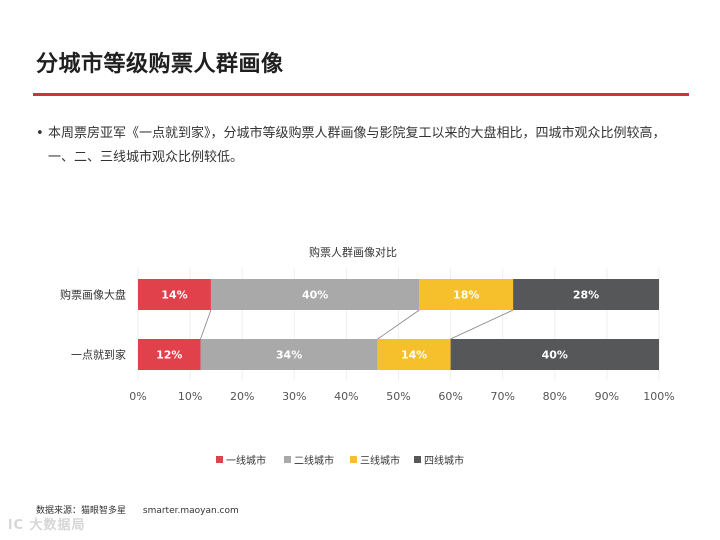 This screenshot has width=720, height=540. Describe the element at coordinates (81, 511) in the screenshot. I see `source-label: 数据来源：猫眼智多星` at that location.